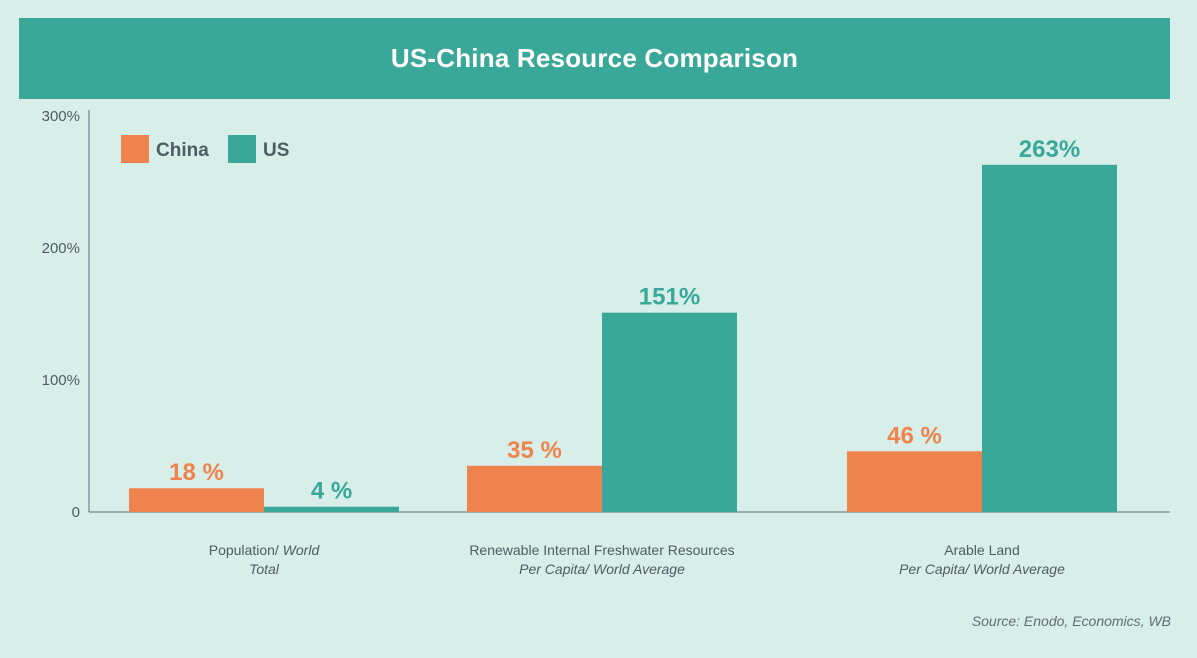  What do you see at coordinates (534, 450) in the screenshot?
I see `data-label-china-2: 35 %` at bounding box center [534, 450].